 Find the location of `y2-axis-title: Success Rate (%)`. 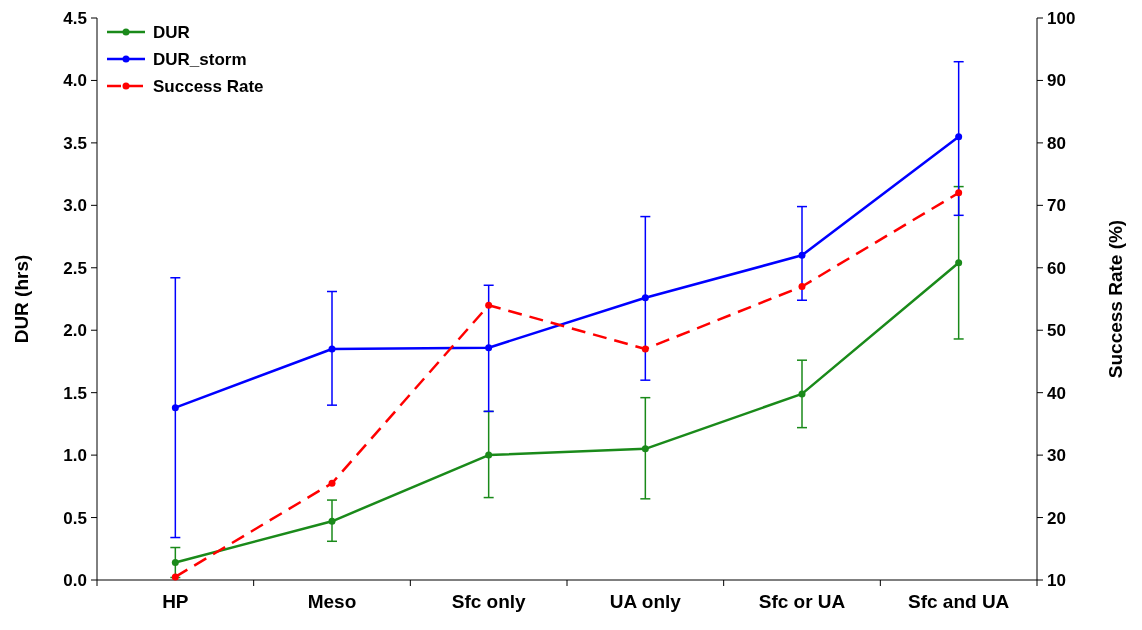

y2-axis-title: Success Rate (%) is located at coordinates (1115, 299).